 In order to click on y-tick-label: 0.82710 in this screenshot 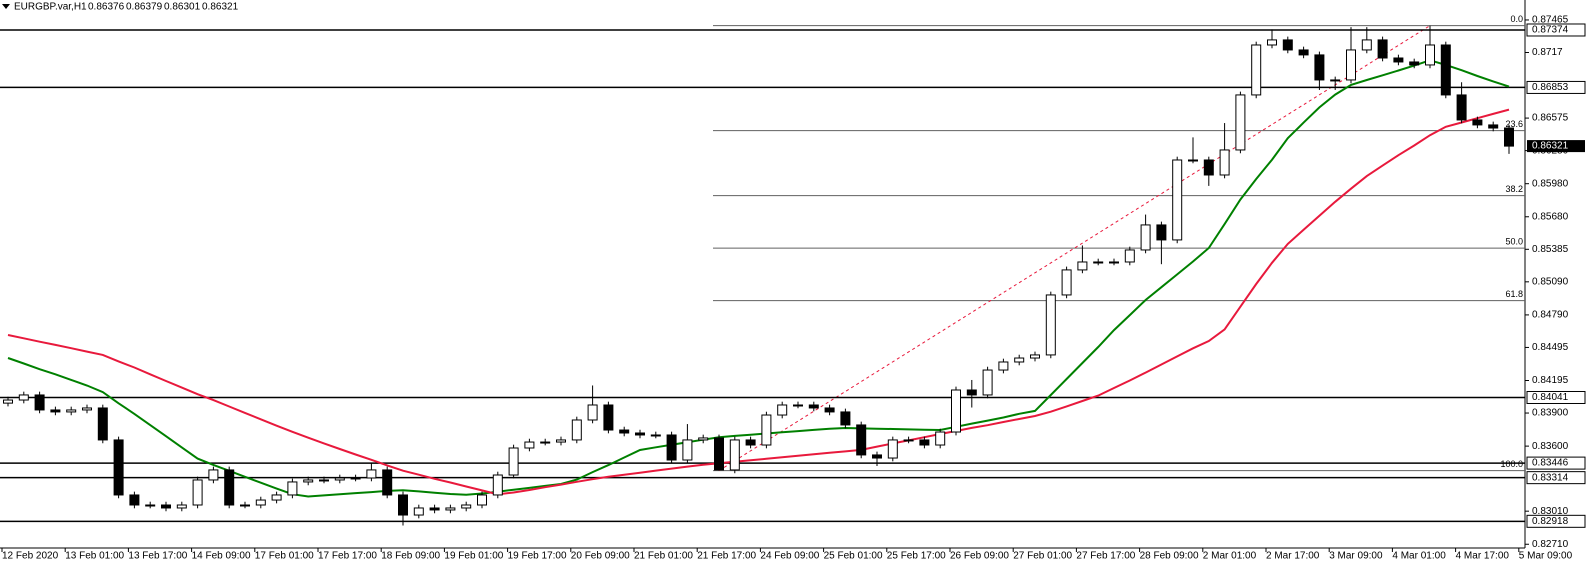, I will do `click(1550, 544)`.